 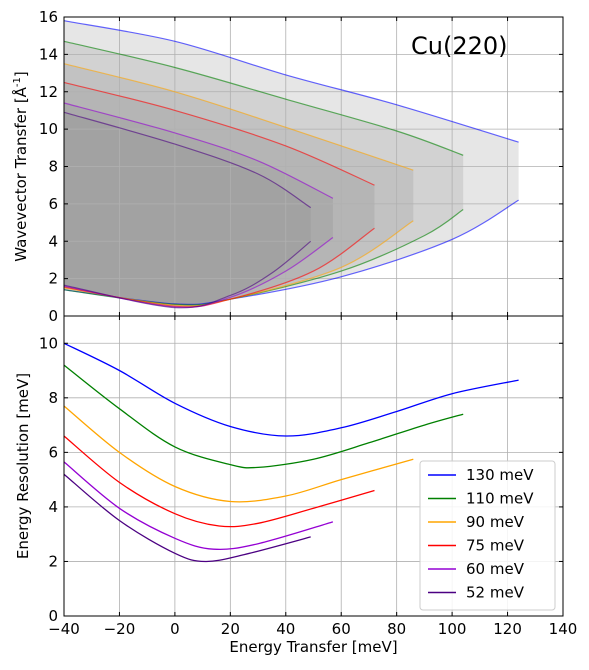 I want to click on resolution-curve-52-meV, so click(x=187, y=518).